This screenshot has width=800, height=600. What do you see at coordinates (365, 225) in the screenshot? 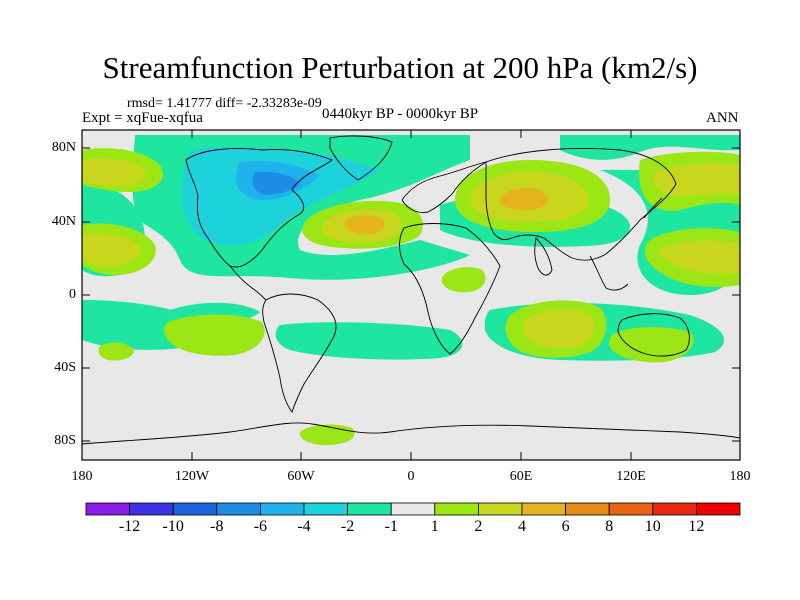
I see `contour-pos-north-atlantic-core` at bounding box center [365, 225].